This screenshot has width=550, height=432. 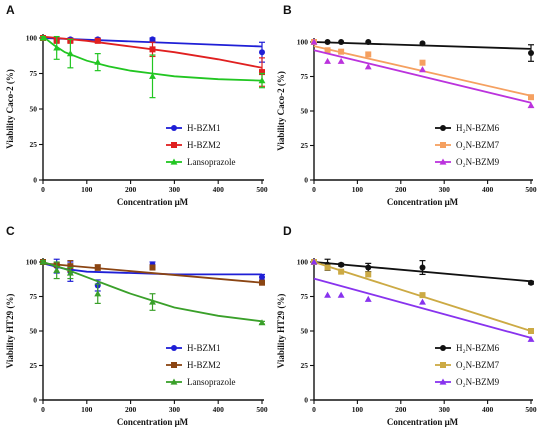 I want to click on legend-entry: Lansoprazole, so click(x=200, y=162).